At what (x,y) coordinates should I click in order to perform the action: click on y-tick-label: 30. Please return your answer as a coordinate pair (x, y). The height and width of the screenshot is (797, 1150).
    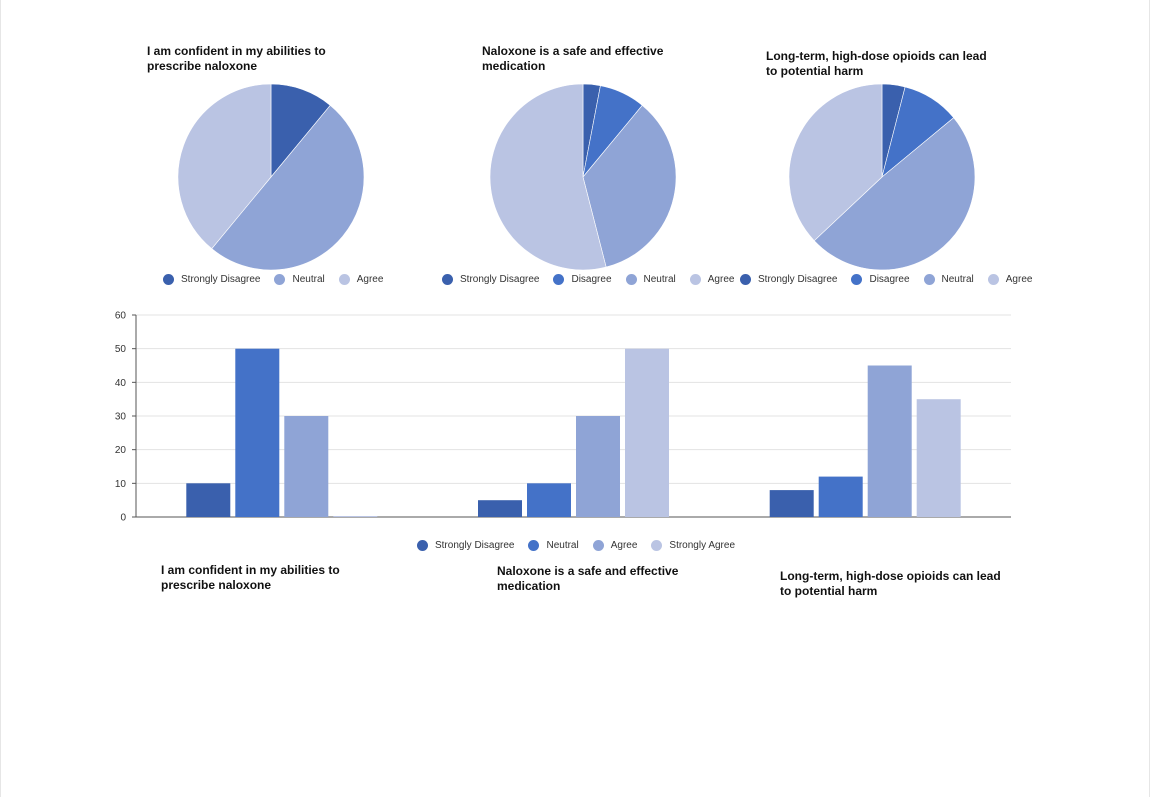
    Looking at the image, I should click on (121, 417).